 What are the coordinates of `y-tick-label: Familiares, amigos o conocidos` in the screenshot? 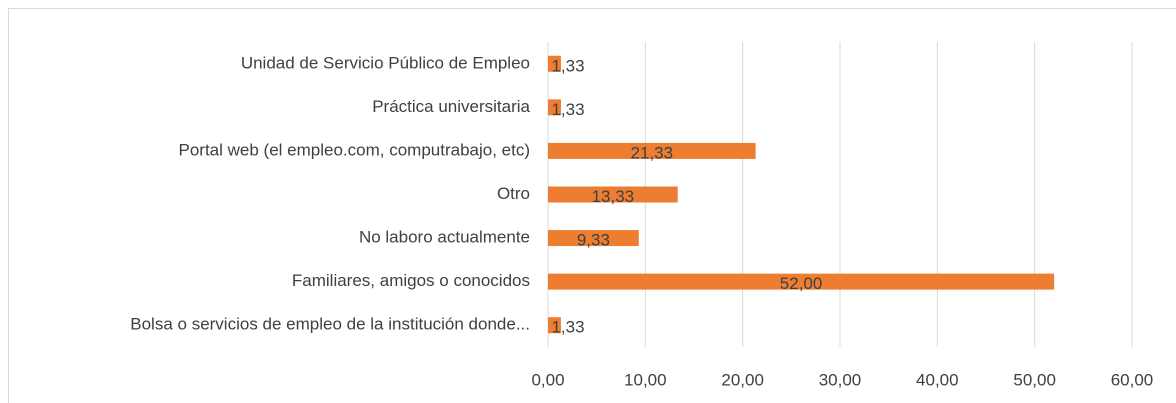 It's located at (411, 280).